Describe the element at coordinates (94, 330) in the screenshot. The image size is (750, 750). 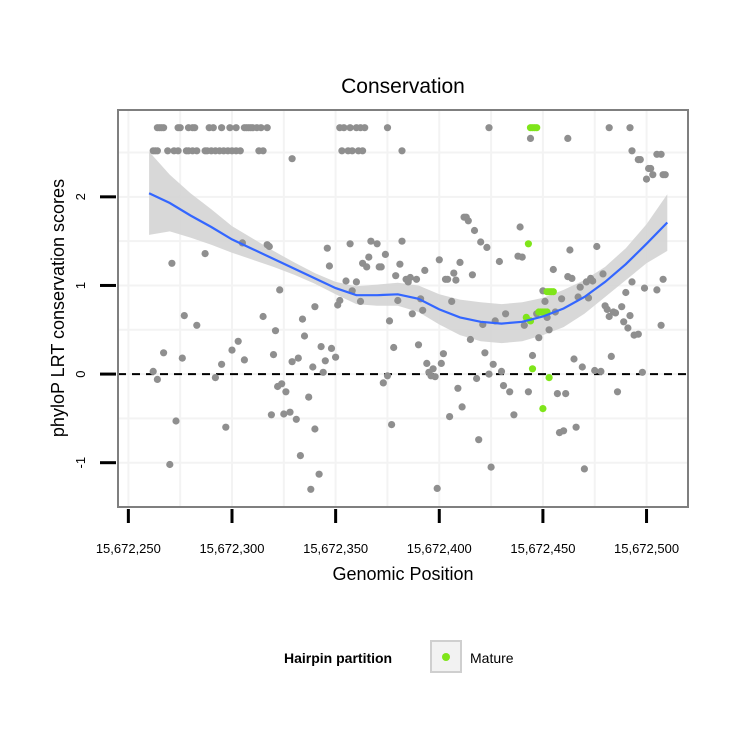
I see `y-axis: -1 0 1 2` at that location.